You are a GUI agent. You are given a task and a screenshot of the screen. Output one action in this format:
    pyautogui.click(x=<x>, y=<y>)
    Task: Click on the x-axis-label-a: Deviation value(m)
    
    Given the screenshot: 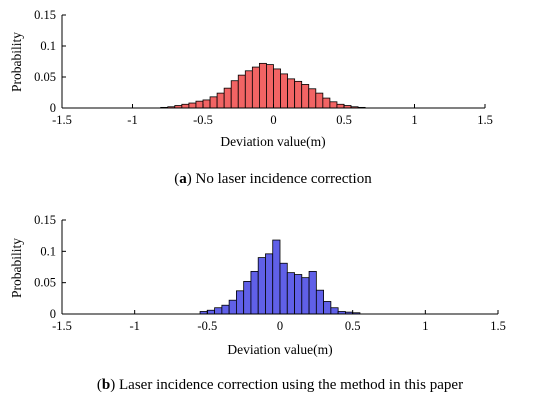 What is the action you would take?
    pyautogui.click(x=272, y=141)
    